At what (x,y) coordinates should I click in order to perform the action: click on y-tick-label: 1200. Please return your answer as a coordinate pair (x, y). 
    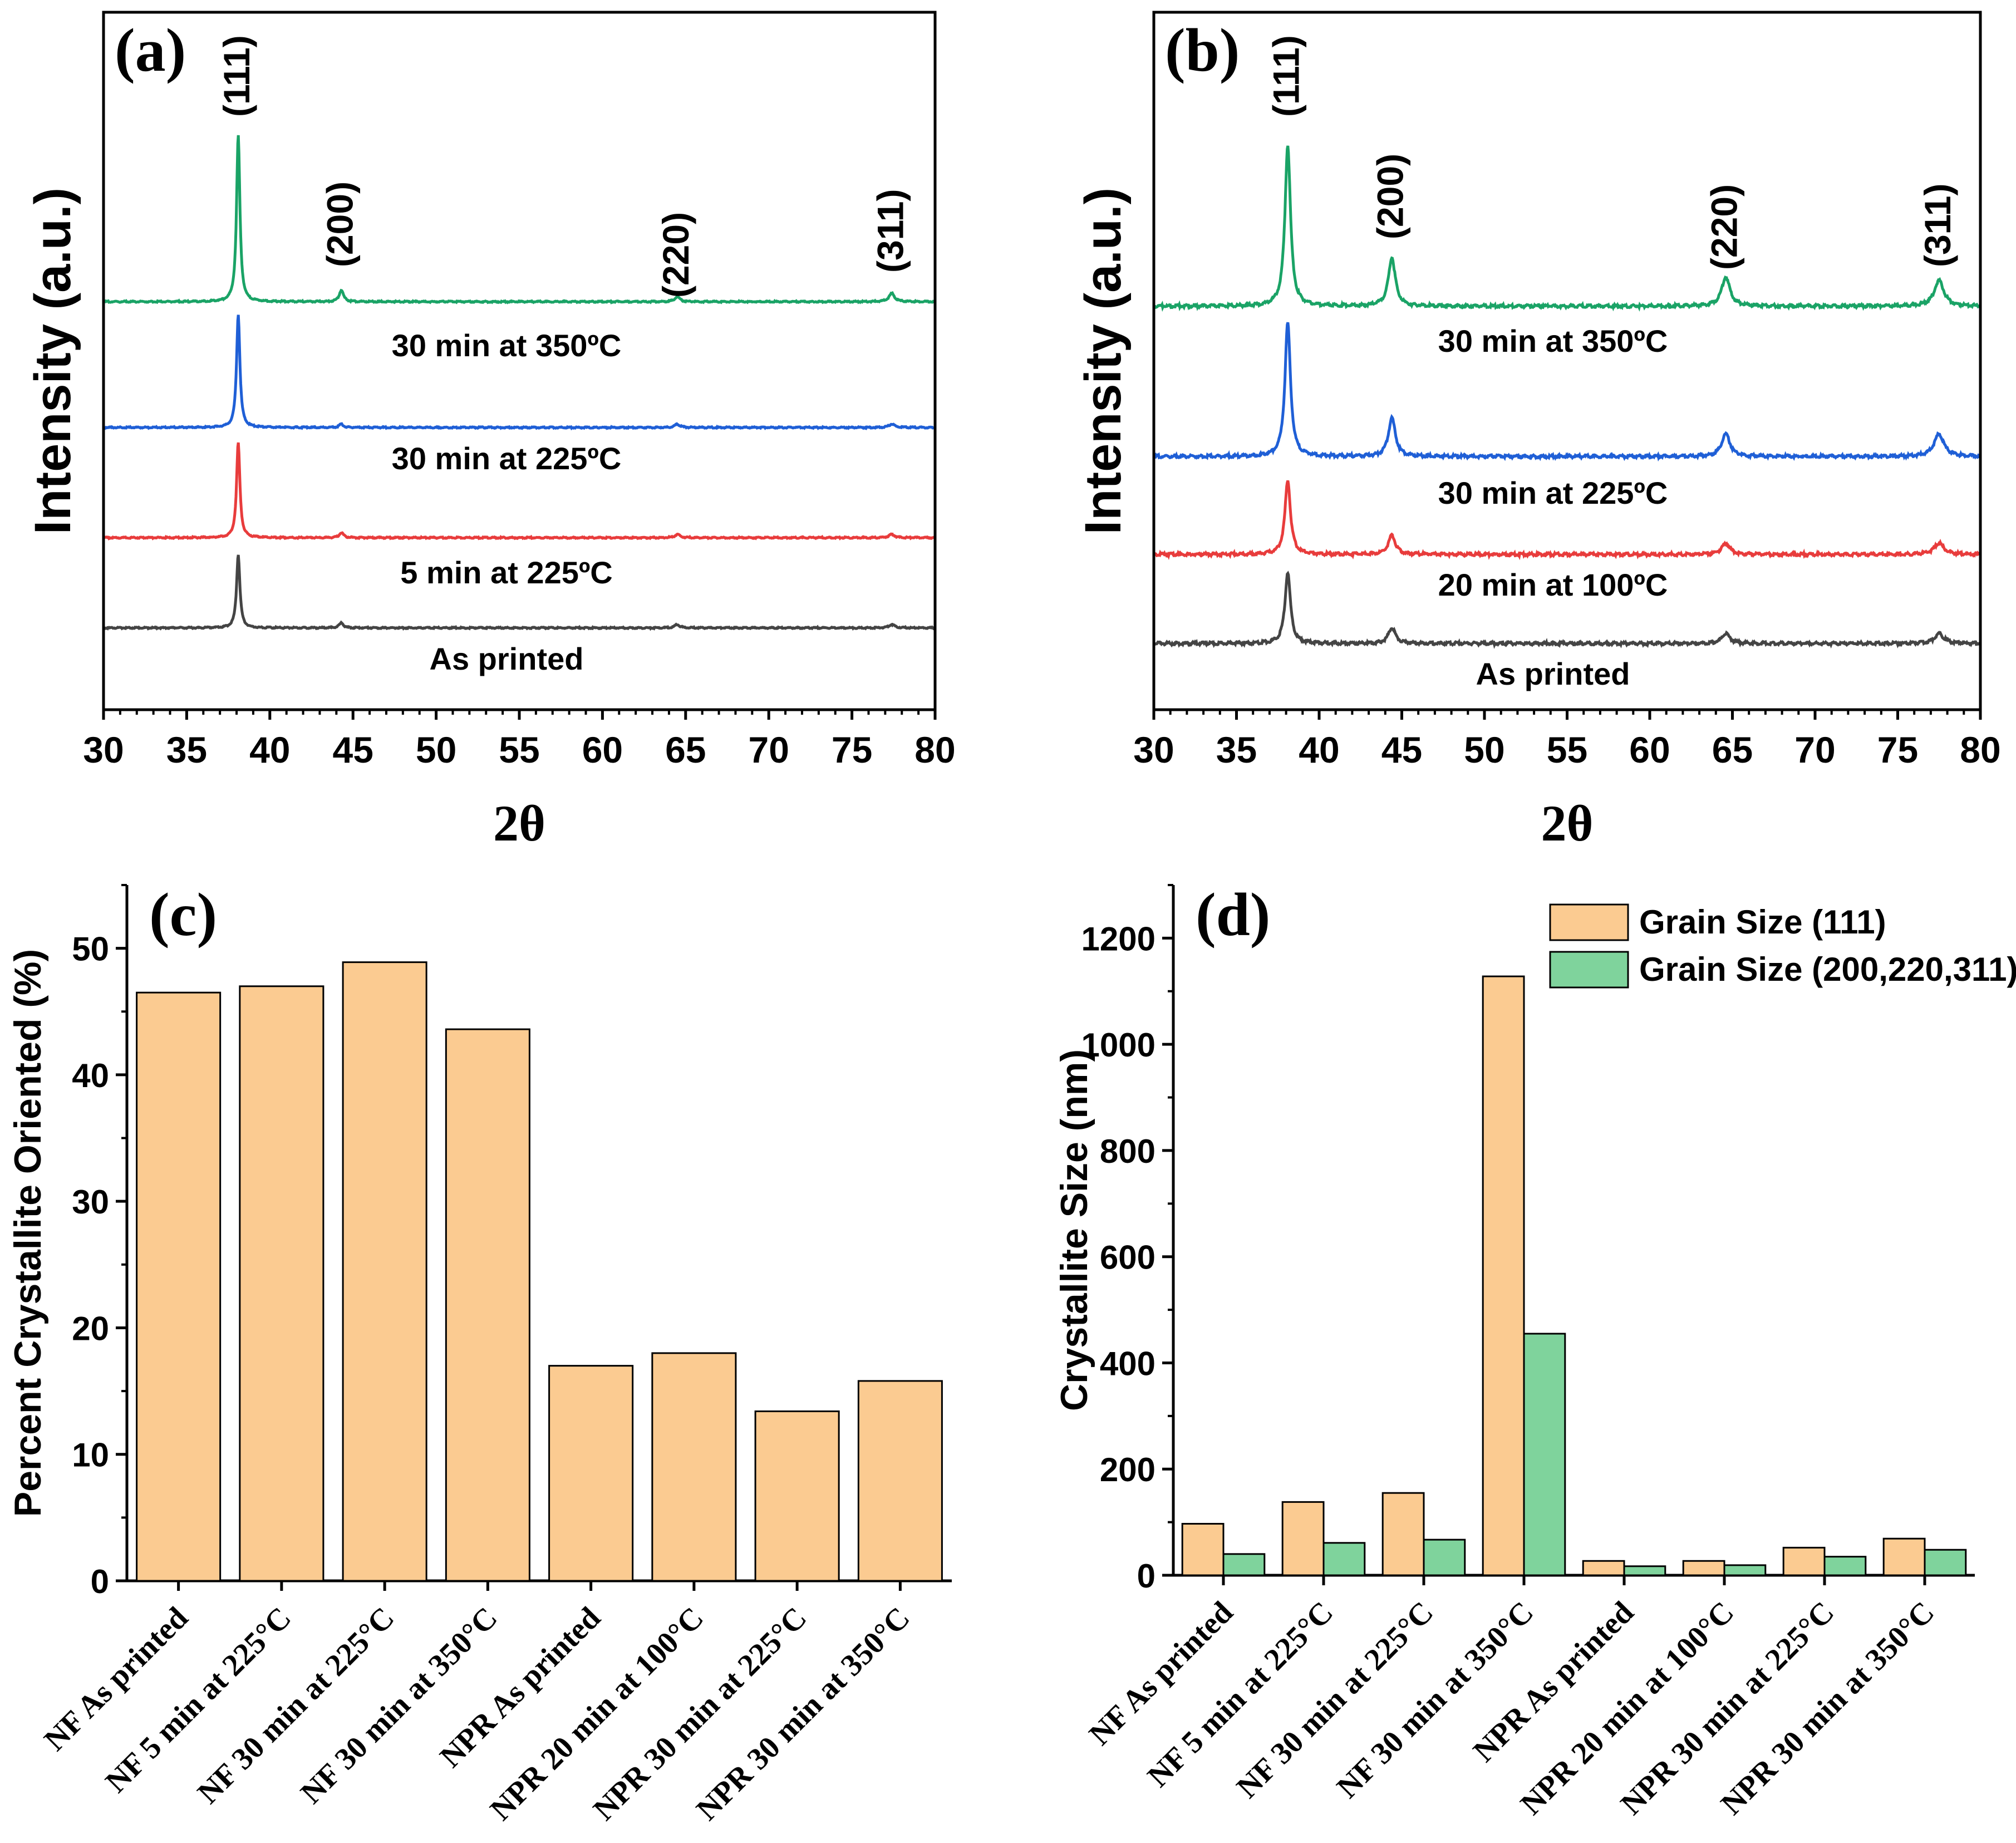
    Looking at the image, I should click on (1118, 938).